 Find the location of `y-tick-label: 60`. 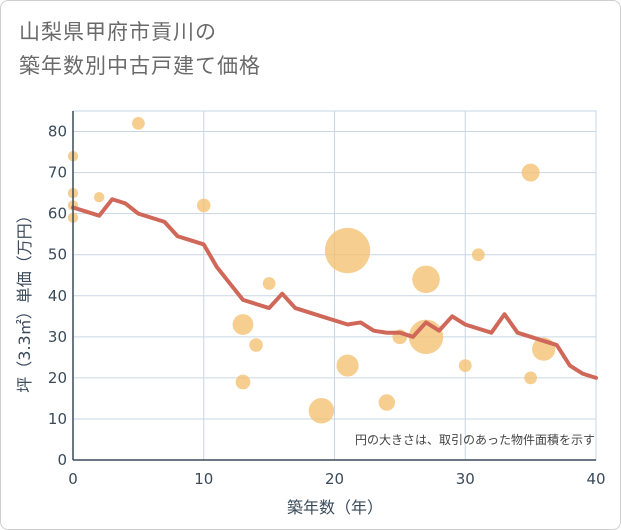

y-tick-label: 60 is located at coordinates (57, 214).